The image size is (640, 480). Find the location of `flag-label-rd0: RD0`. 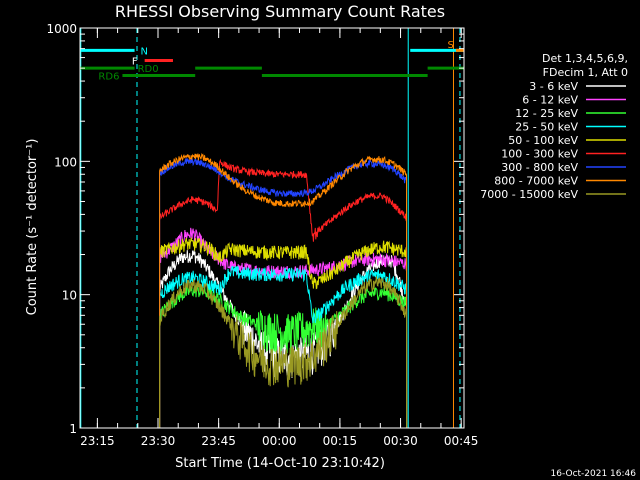

flag-label-rd0: RD0 is located at coordinates (148, 69).